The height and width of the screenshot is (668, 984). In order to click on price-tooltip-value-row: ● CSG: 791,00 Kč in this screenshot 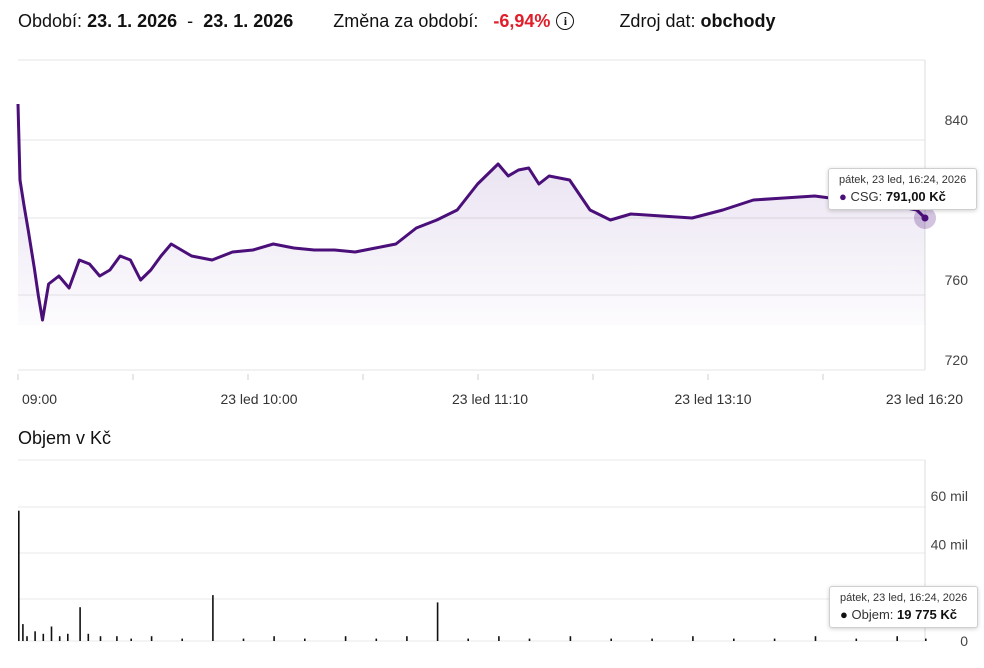, I will do `click(892, 196)`.